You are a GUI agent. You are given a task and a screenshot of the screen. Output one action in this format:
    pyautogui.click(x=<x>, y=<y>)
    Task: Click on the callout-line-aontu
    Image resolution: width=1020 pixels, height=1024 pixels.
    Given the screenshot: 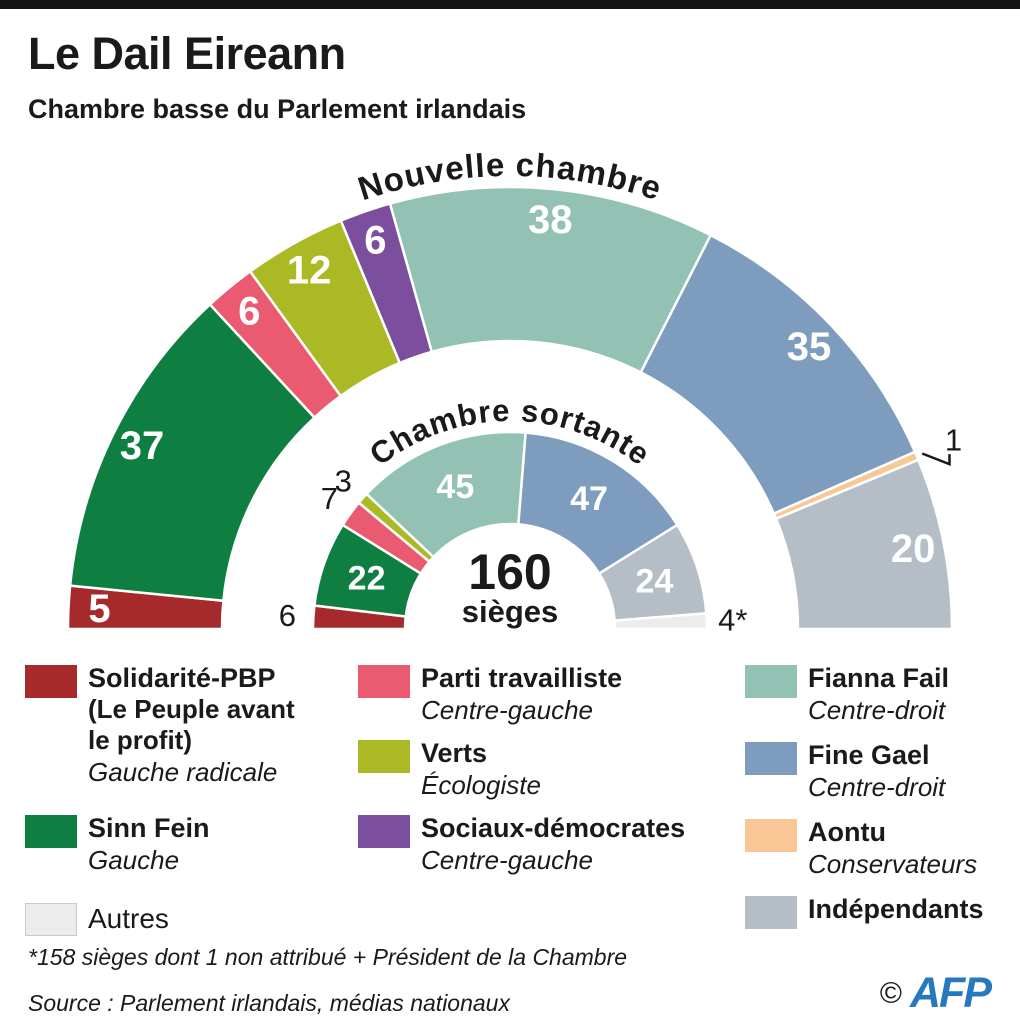 What is the action you would take?
    pyautogui.click(x=936, y=459)
    